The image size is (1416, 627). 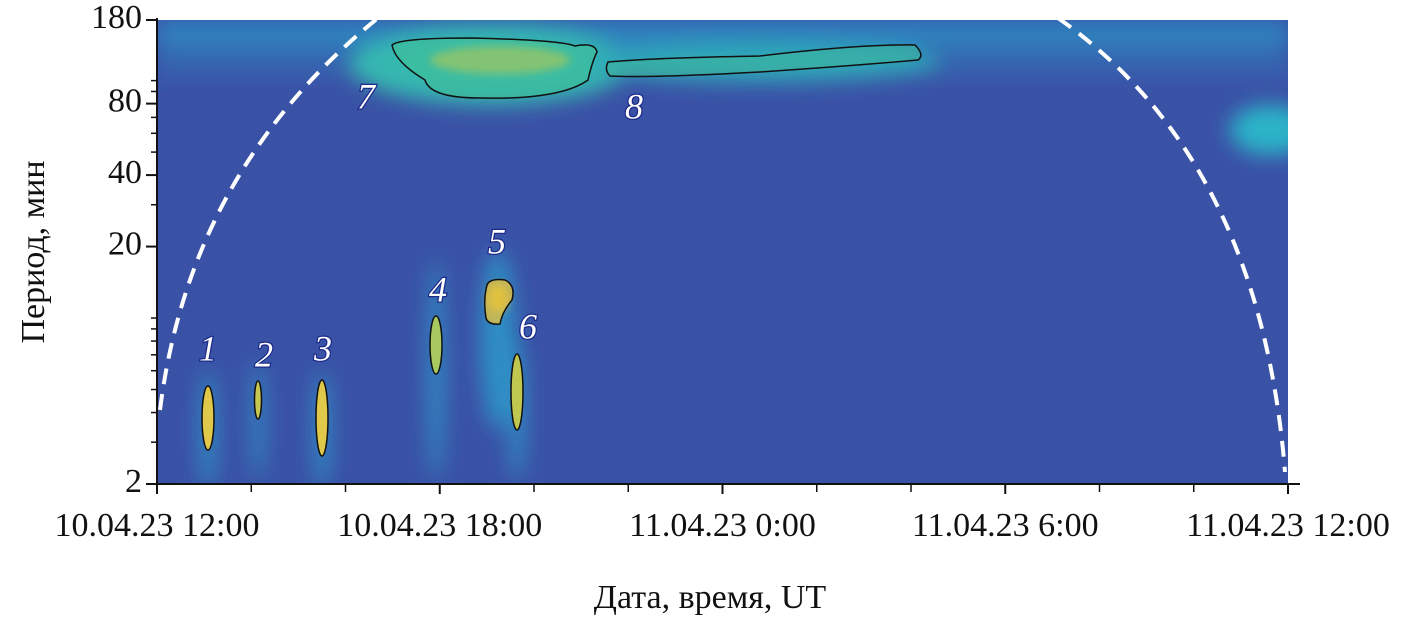 I want to click on annotation: 3, so click(x=322, y=348).